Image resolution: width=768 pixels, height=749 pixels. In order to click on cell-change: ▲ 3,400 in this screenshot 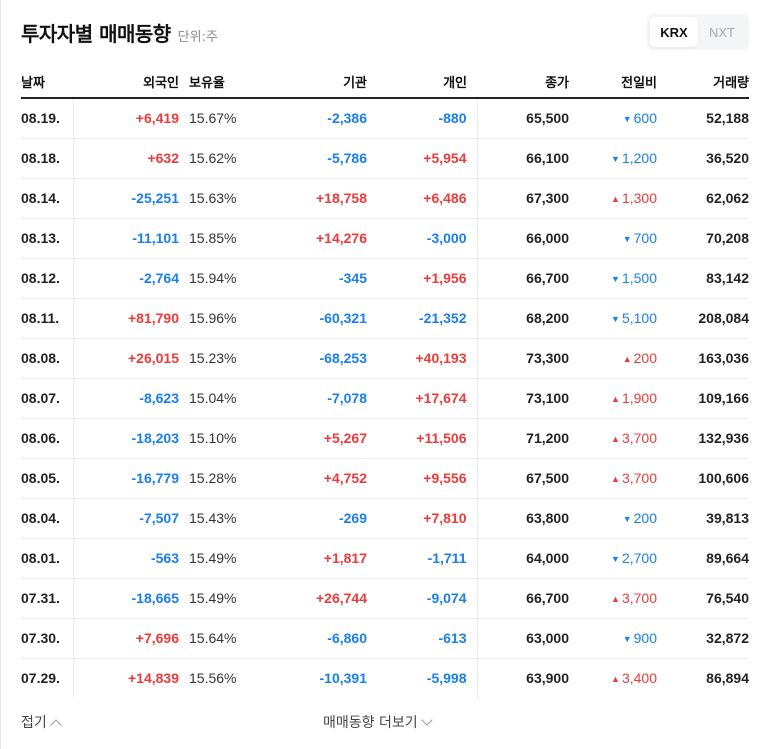, I will do `click(613, 678)`.